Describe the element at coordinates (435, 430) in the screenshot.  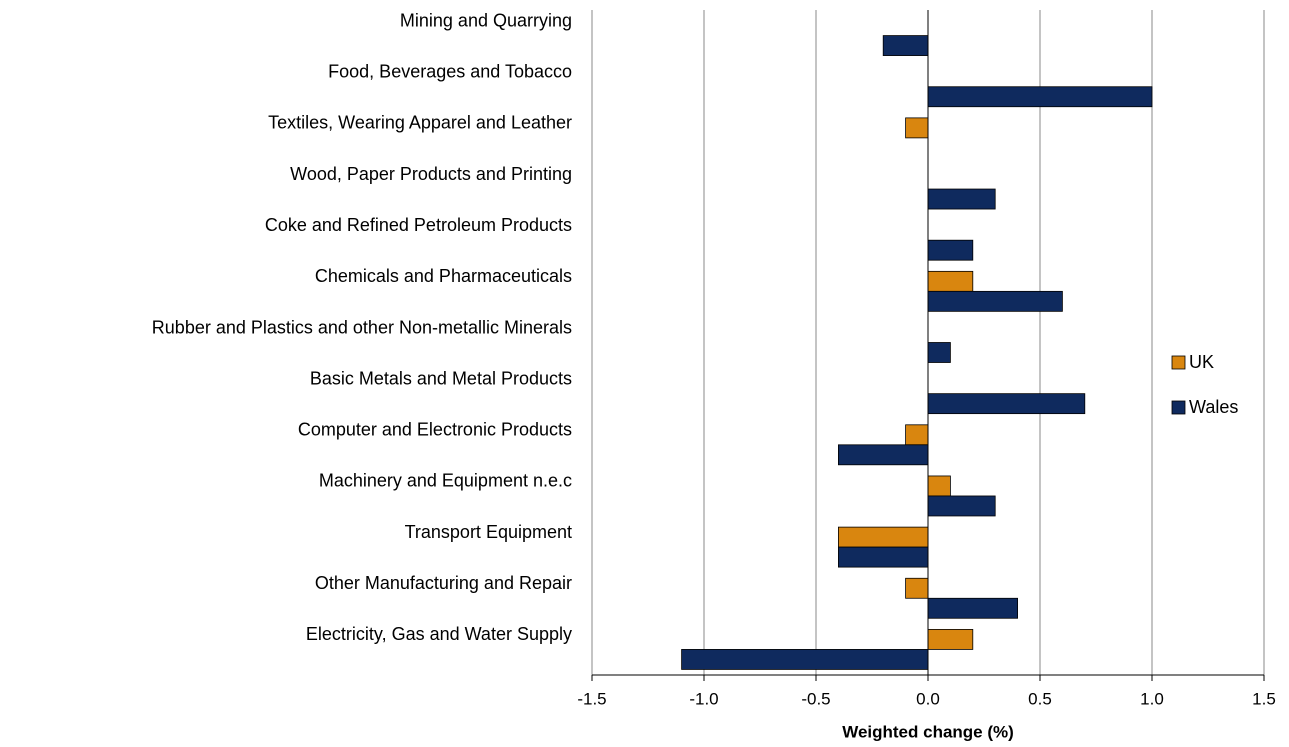
I see `y-tick-label: Computer and Electronic Products` at that location.